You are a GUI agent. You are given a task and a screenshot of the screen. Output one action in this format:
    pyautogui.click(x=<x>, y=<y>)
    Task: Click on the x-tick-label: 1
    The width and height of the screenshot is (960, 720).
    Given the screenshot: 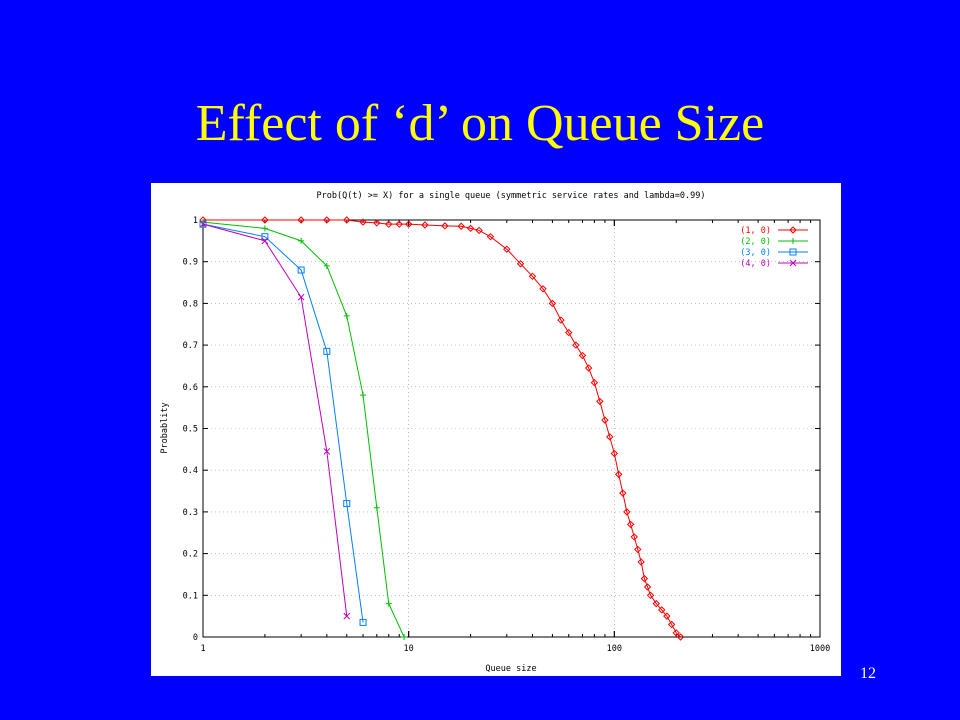 What is the action you would take?
    pyautogui.click(x=202, y=649)
    